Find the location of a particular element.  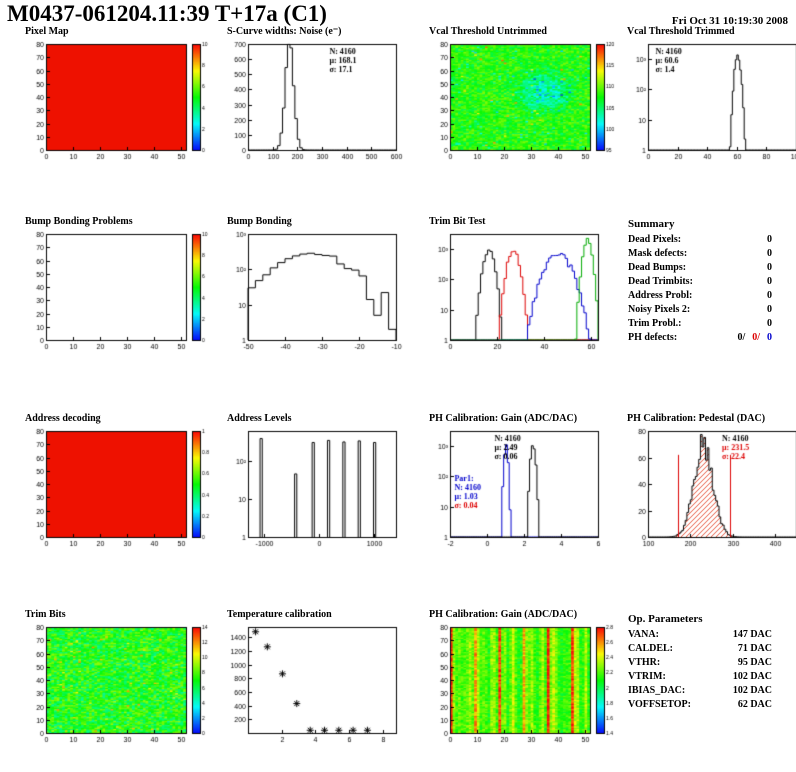

summary-label: Dead Pixels: is located at coordinates (655, 239).